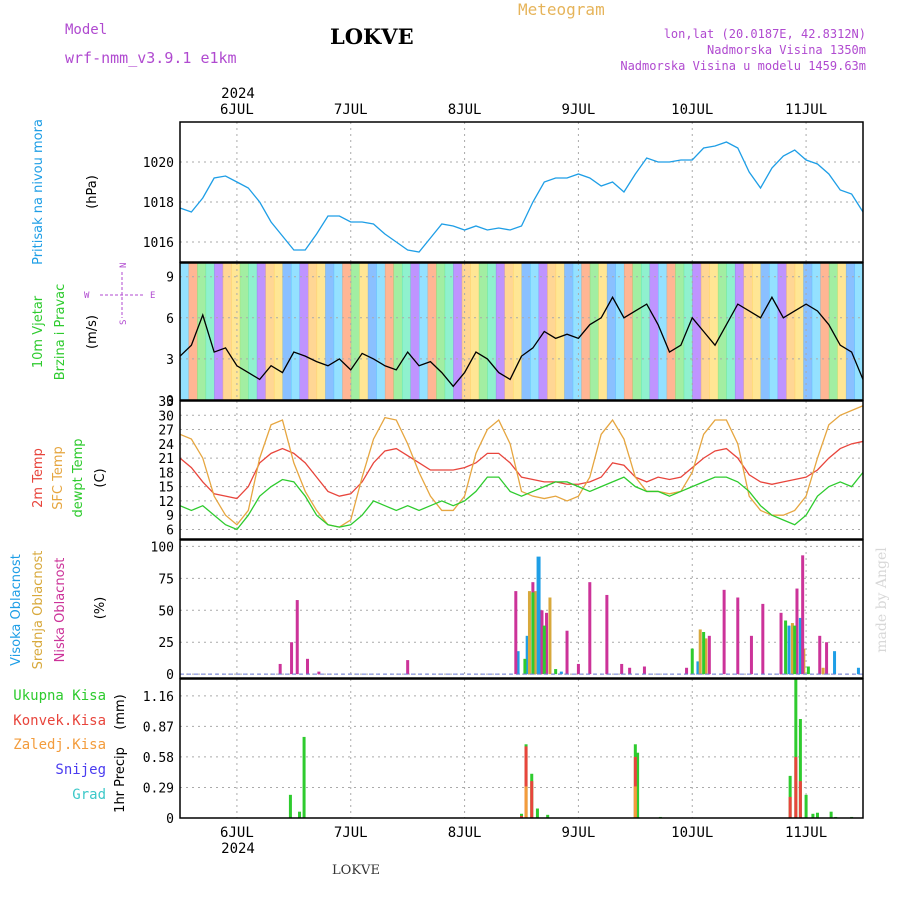 This screenshot has width=900, height=900. Describe the element at coordinates (806, 110) in the screenshot. I see `x-tick-label-top: 11JUL` at that location.